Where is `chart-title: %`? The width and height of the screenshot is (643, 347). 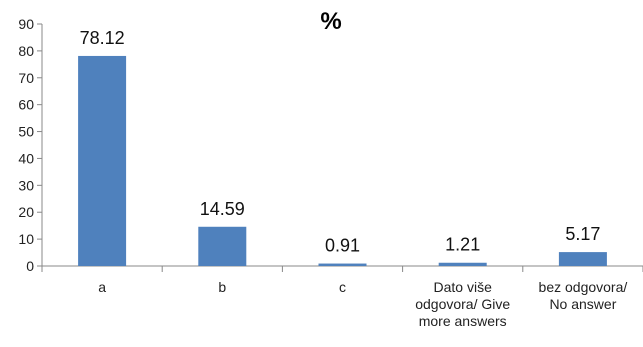 chart-title: % is located at coordinates (330, 21).